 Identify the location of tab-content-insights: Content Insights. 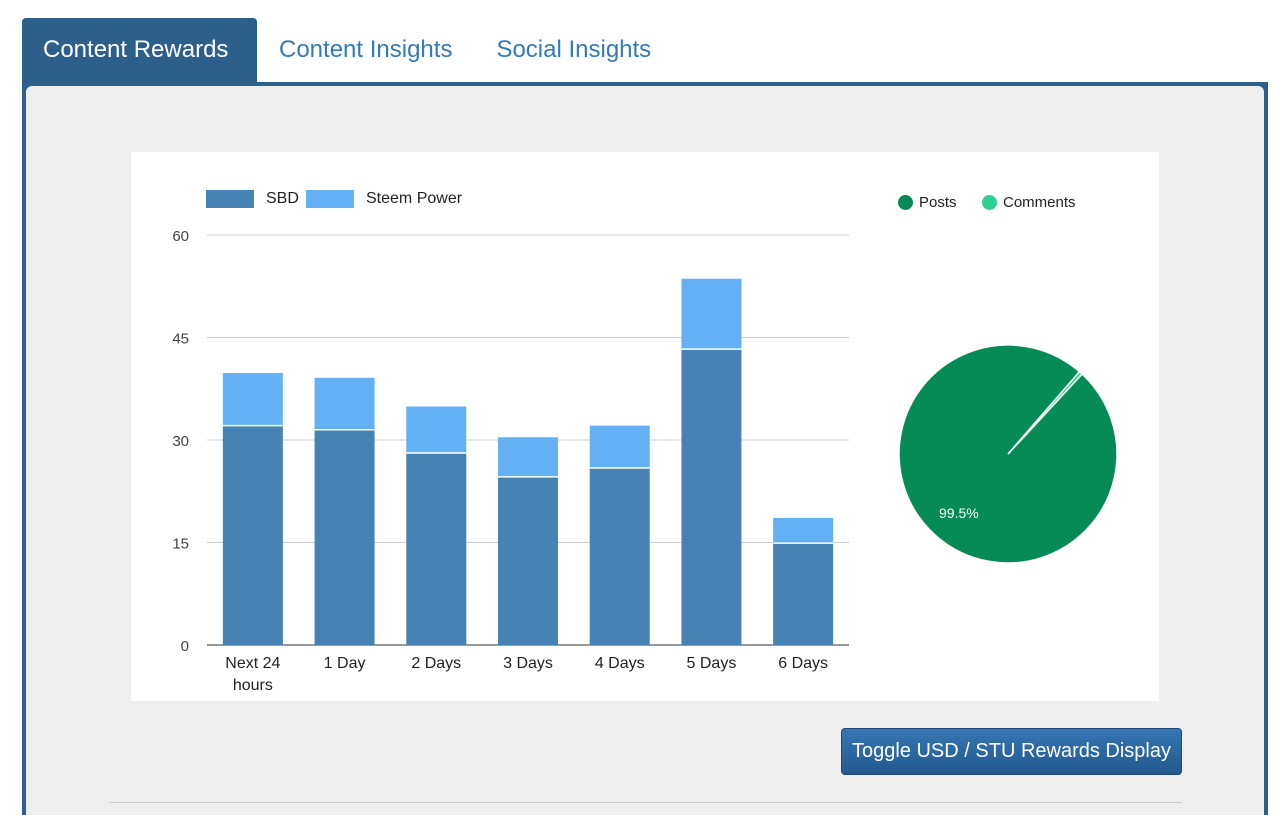
(366, 49).